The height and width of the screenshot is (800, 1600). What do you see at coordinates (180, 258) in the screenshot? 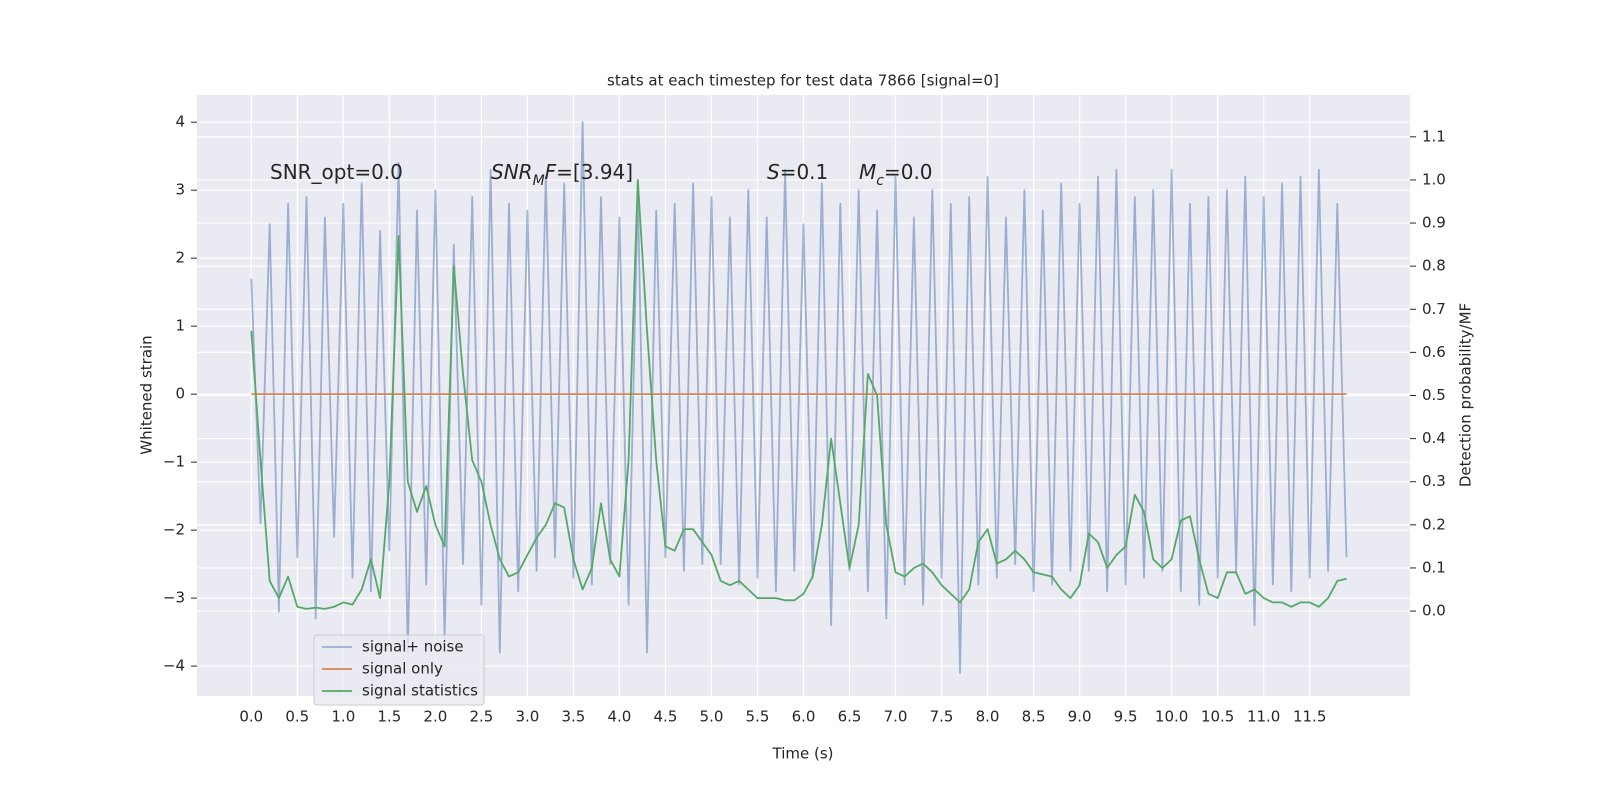
I see `y-tick-label: 2` at bounding box center [180, 258].